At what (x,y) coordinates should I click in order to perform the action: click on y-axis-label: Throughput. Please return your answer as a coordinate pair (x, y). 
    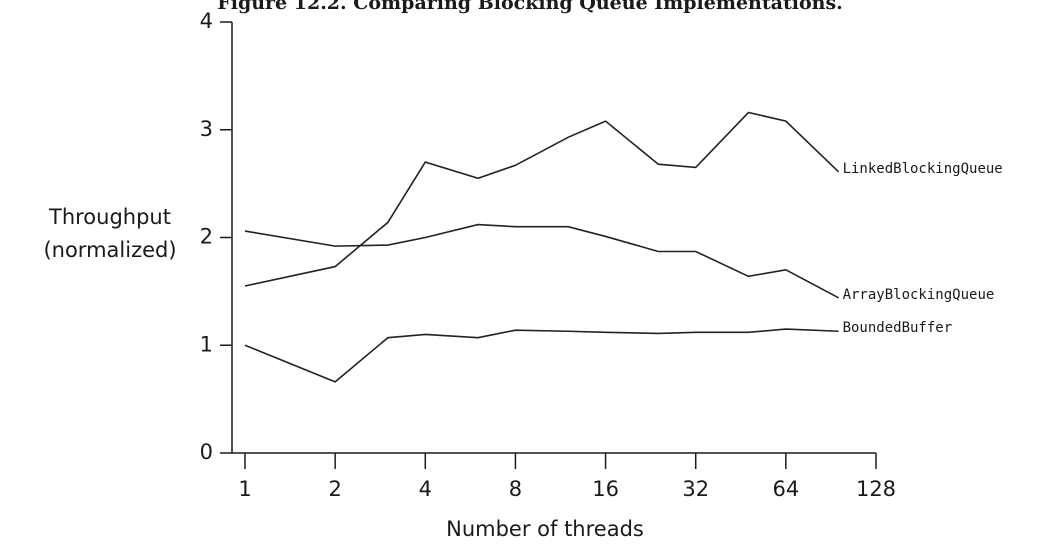
    Looking at the image, I should click on (109, 217).